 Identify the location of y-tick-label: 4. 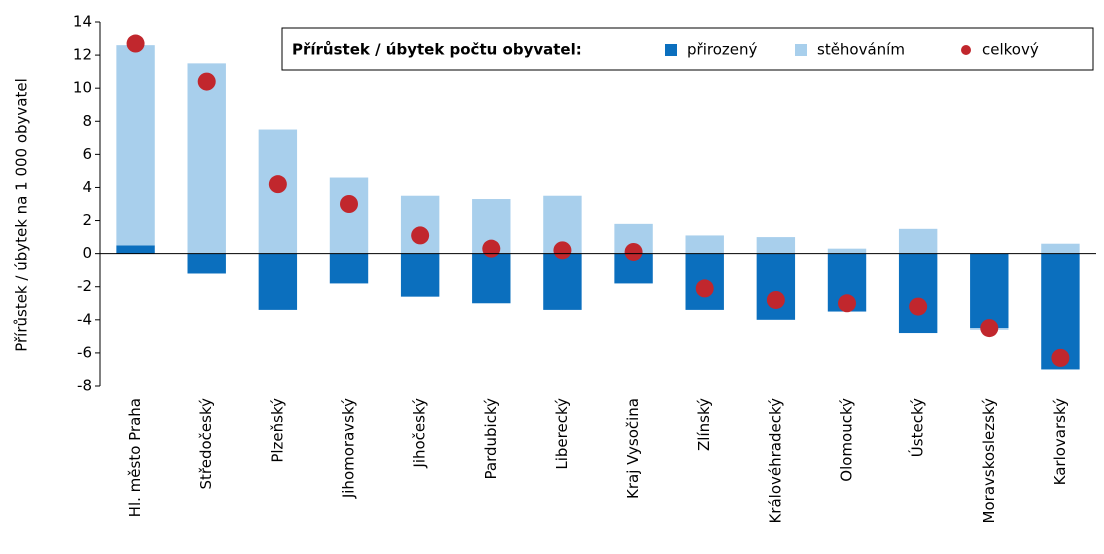
(87, 187).